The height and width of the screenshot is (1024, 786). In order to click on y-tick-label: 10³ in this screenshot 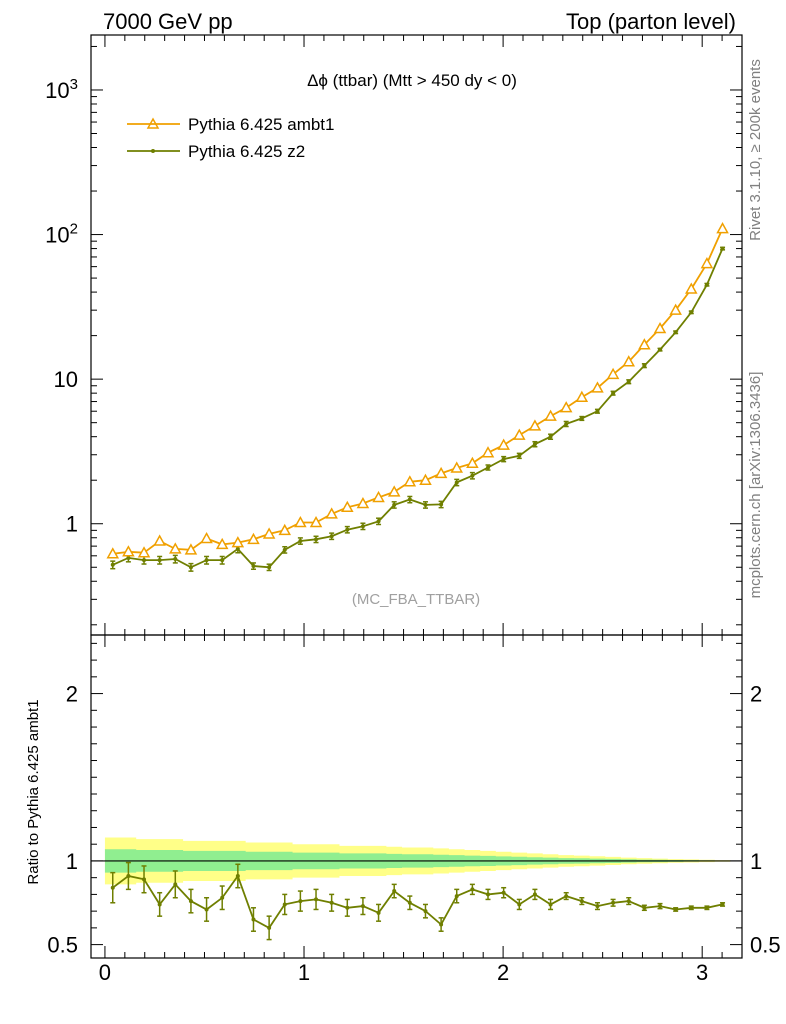, I will do `click(61, 89)`.